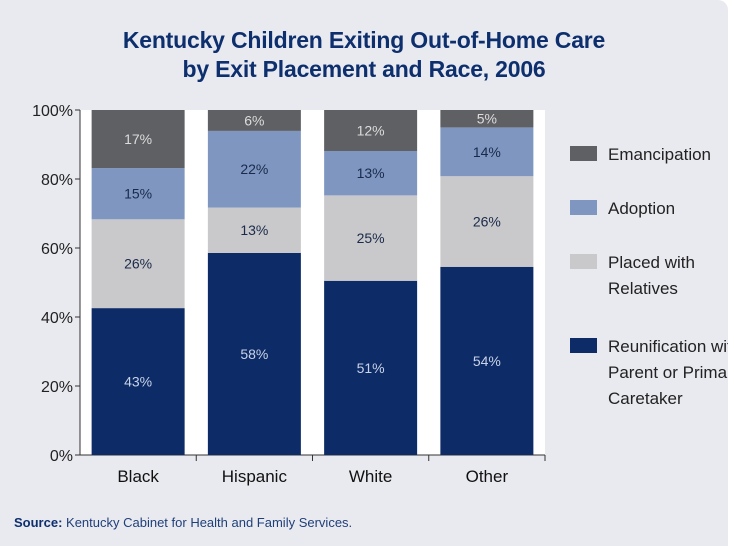 This screenshot has height=546, width=738. Describe the element at coordinates (641, 208) in the screenshot. I see `legend-label: Adoption` at that location.